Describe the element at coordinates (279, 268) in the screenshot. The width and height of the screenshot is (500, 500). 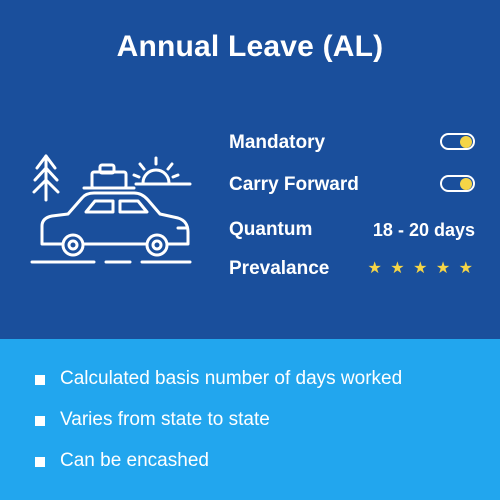
I see `attribute-label: Prevalance` at that location.